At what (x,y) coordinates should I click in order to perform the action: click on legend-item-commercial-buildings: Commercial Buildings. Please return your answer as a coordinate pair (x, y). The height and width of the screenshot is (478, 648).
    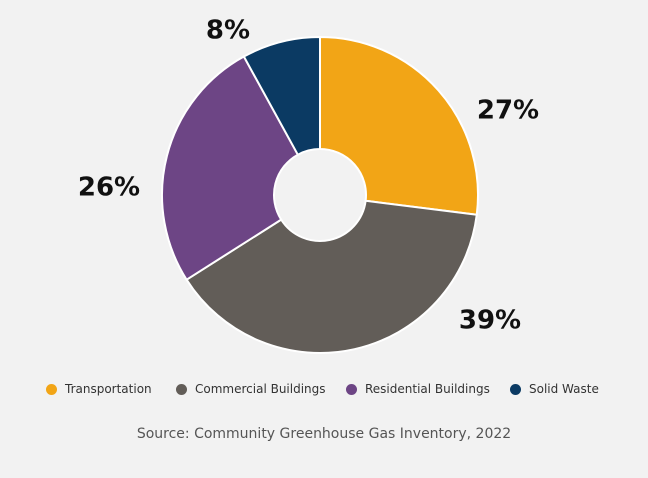
    Looking at the image, I should click on (251, 389).